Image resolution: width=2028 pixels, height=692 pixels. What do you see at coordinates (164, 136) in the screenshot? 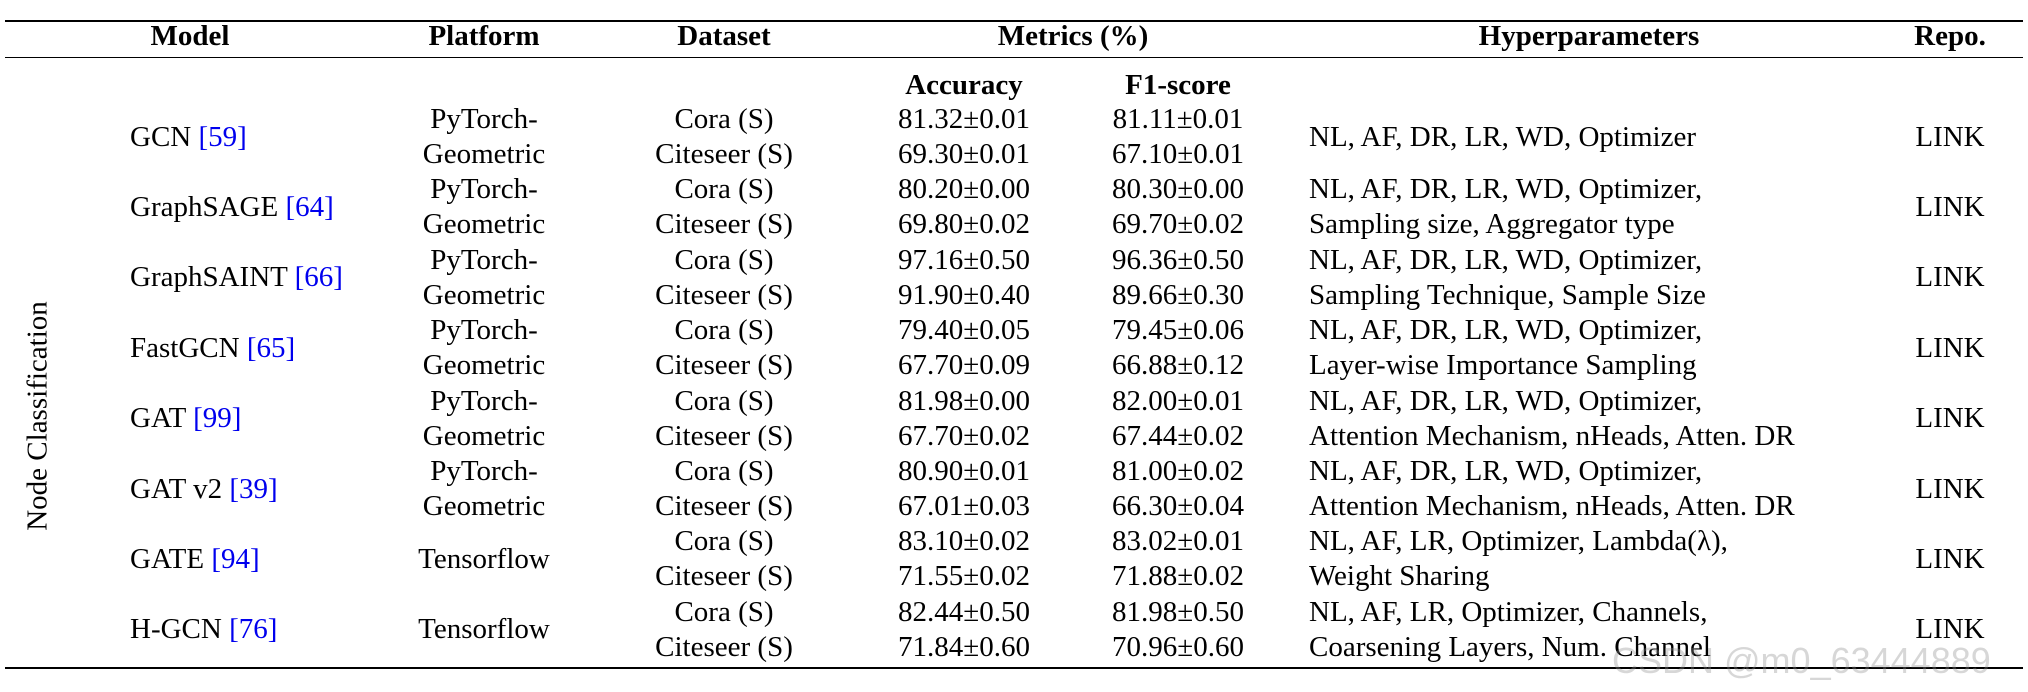
I see `model-label: GCN` at bounding box center [164, 136].